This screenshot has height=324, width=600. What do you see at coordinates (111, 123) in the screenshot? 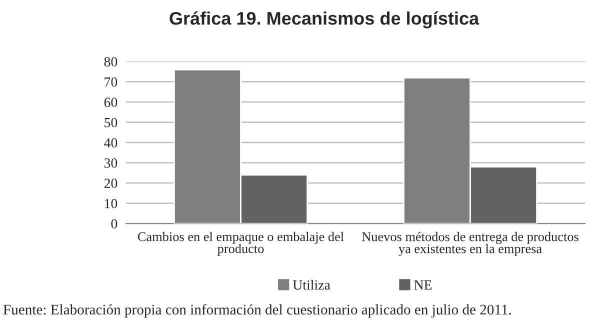
I see `y-tick-label: 50` at bounding box center [111, 123].